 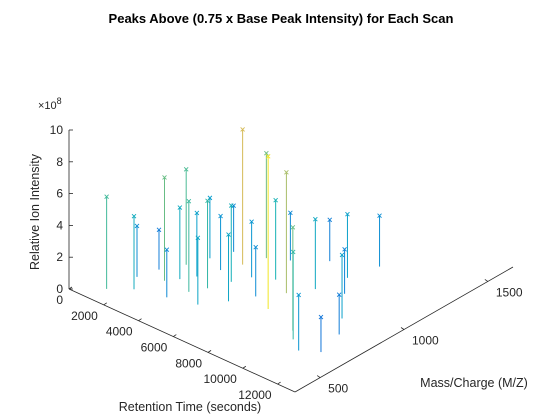 I want to click on z-tick-label: 0, so click(x=59, y=289).